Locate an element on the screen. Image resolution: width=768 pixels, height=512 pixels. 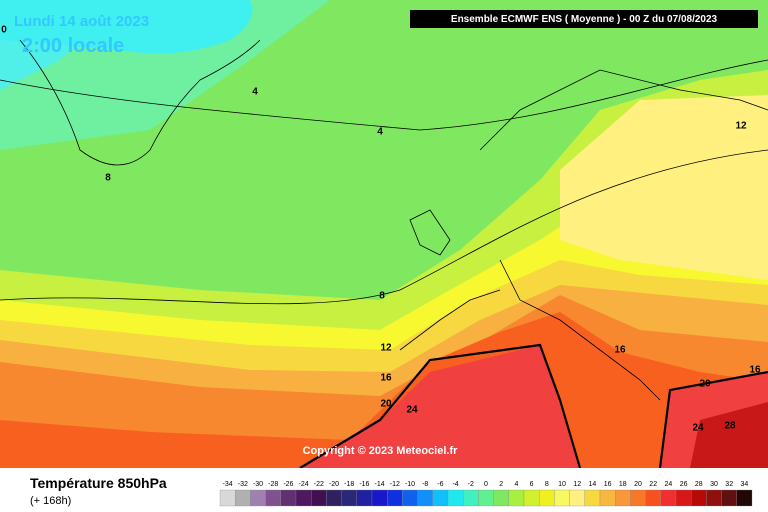
contour-label: 0 is located at coordinates (4, 30).